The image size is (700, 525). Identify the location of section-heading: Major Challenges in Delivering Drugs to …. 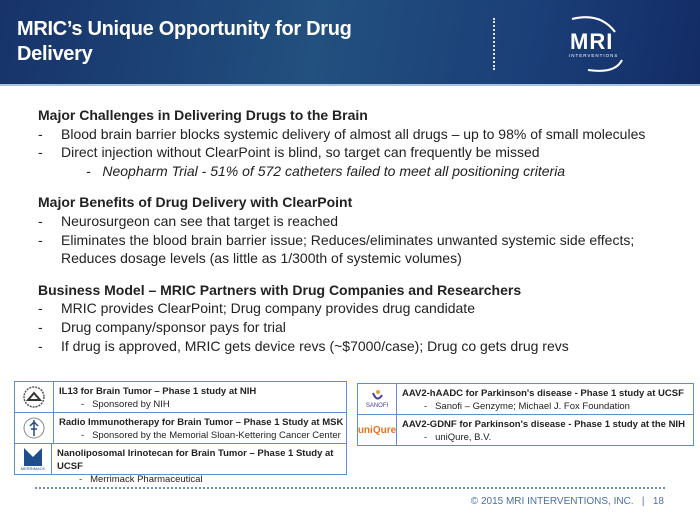
(203, 115).